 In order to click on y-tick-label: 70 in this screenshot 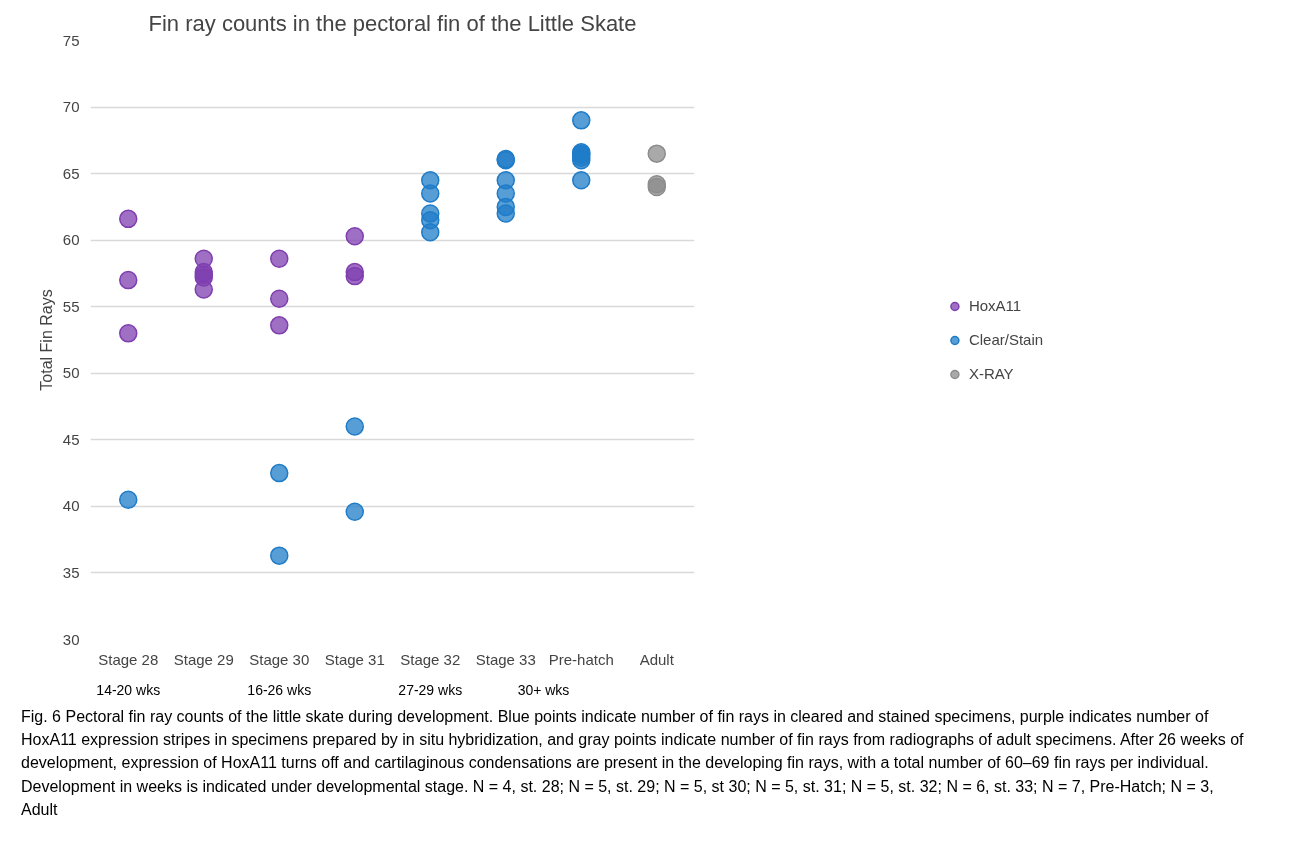, I will do `click(71, 107)`.